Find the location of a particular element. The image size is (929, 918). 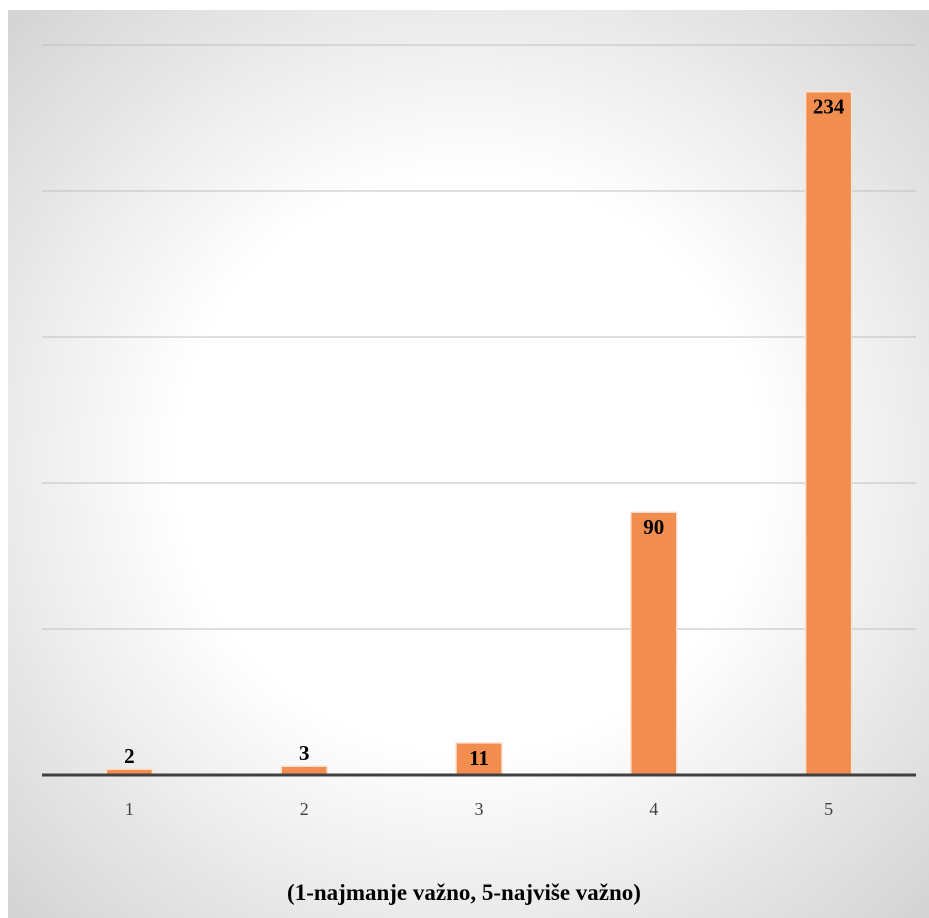

data-label-1: 2 is located at coordinates (129, 756).